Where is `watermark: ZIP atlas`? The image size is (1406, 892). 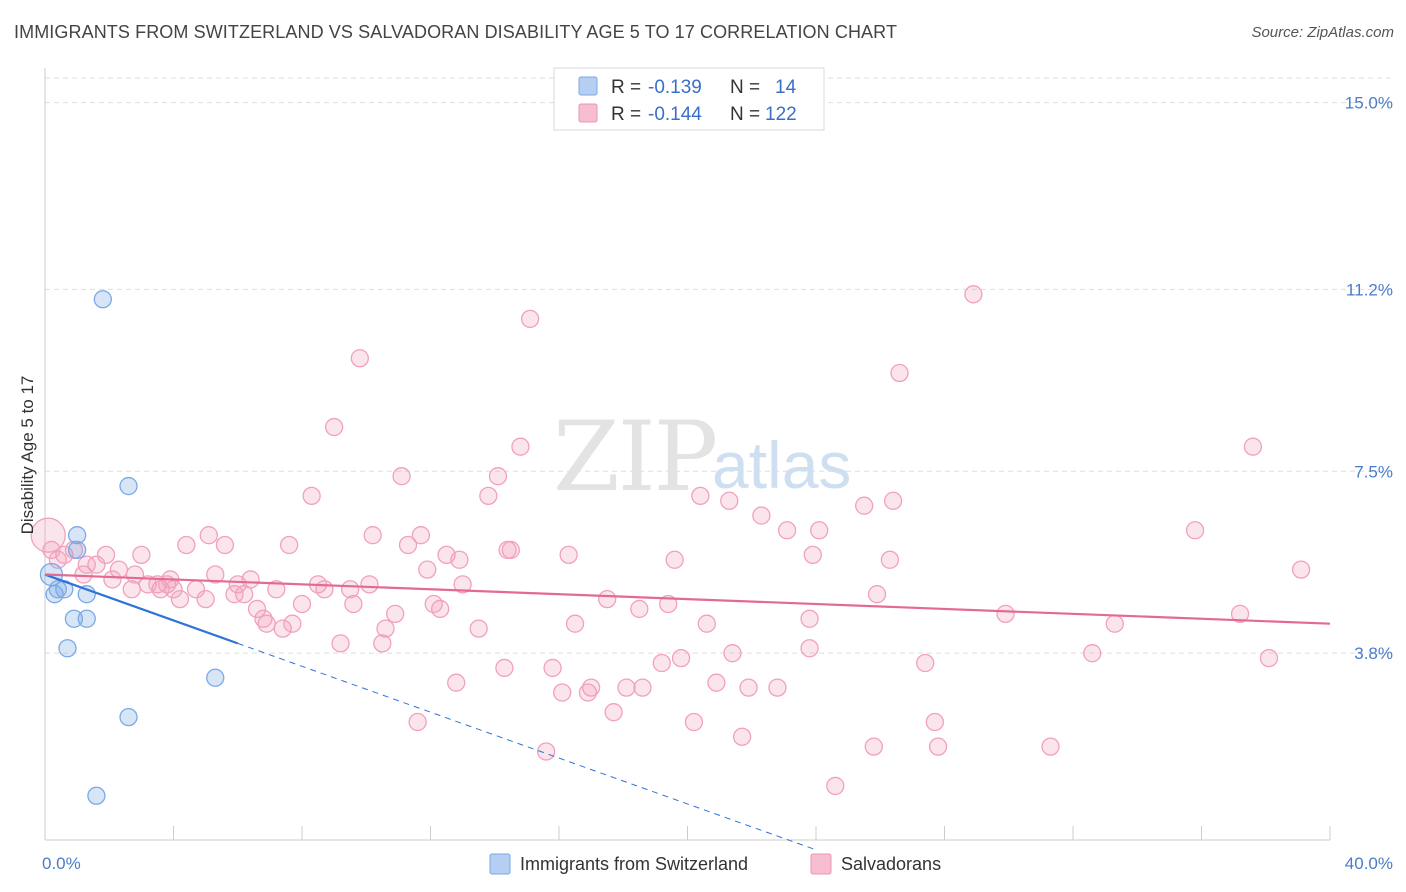
watermark: ZIP atlas is located at coordinates (702, 457).